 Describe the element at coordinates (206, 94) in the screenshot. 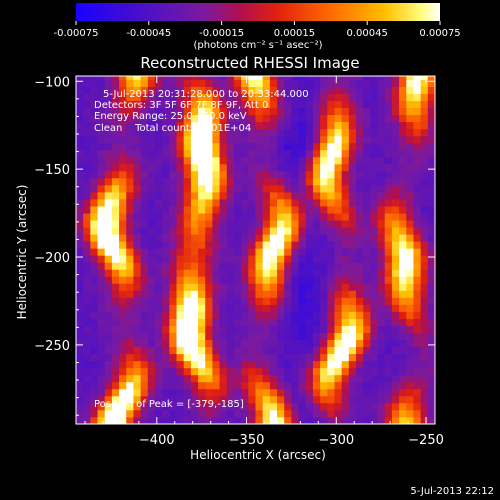

I see `annotation-time-range: 5-Jul-2013 20:31:28.000 to 20:33:44.000` at that location.